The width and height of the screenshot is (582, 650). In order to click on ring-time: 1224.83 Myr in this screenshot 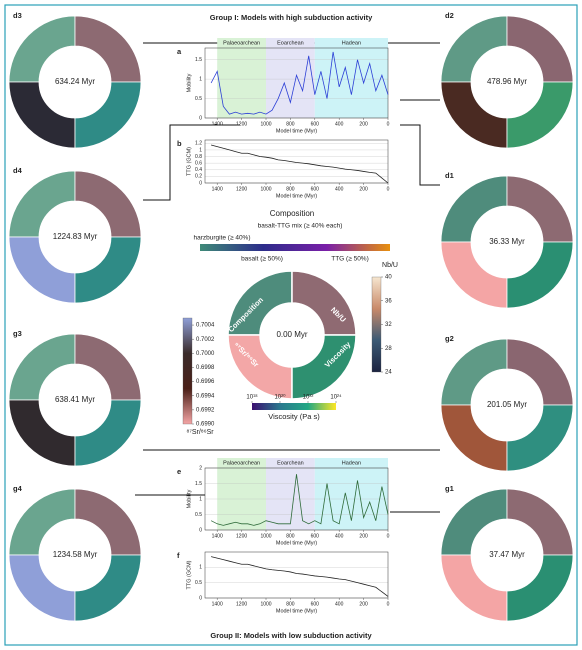, I will do `click(75, 236)`.